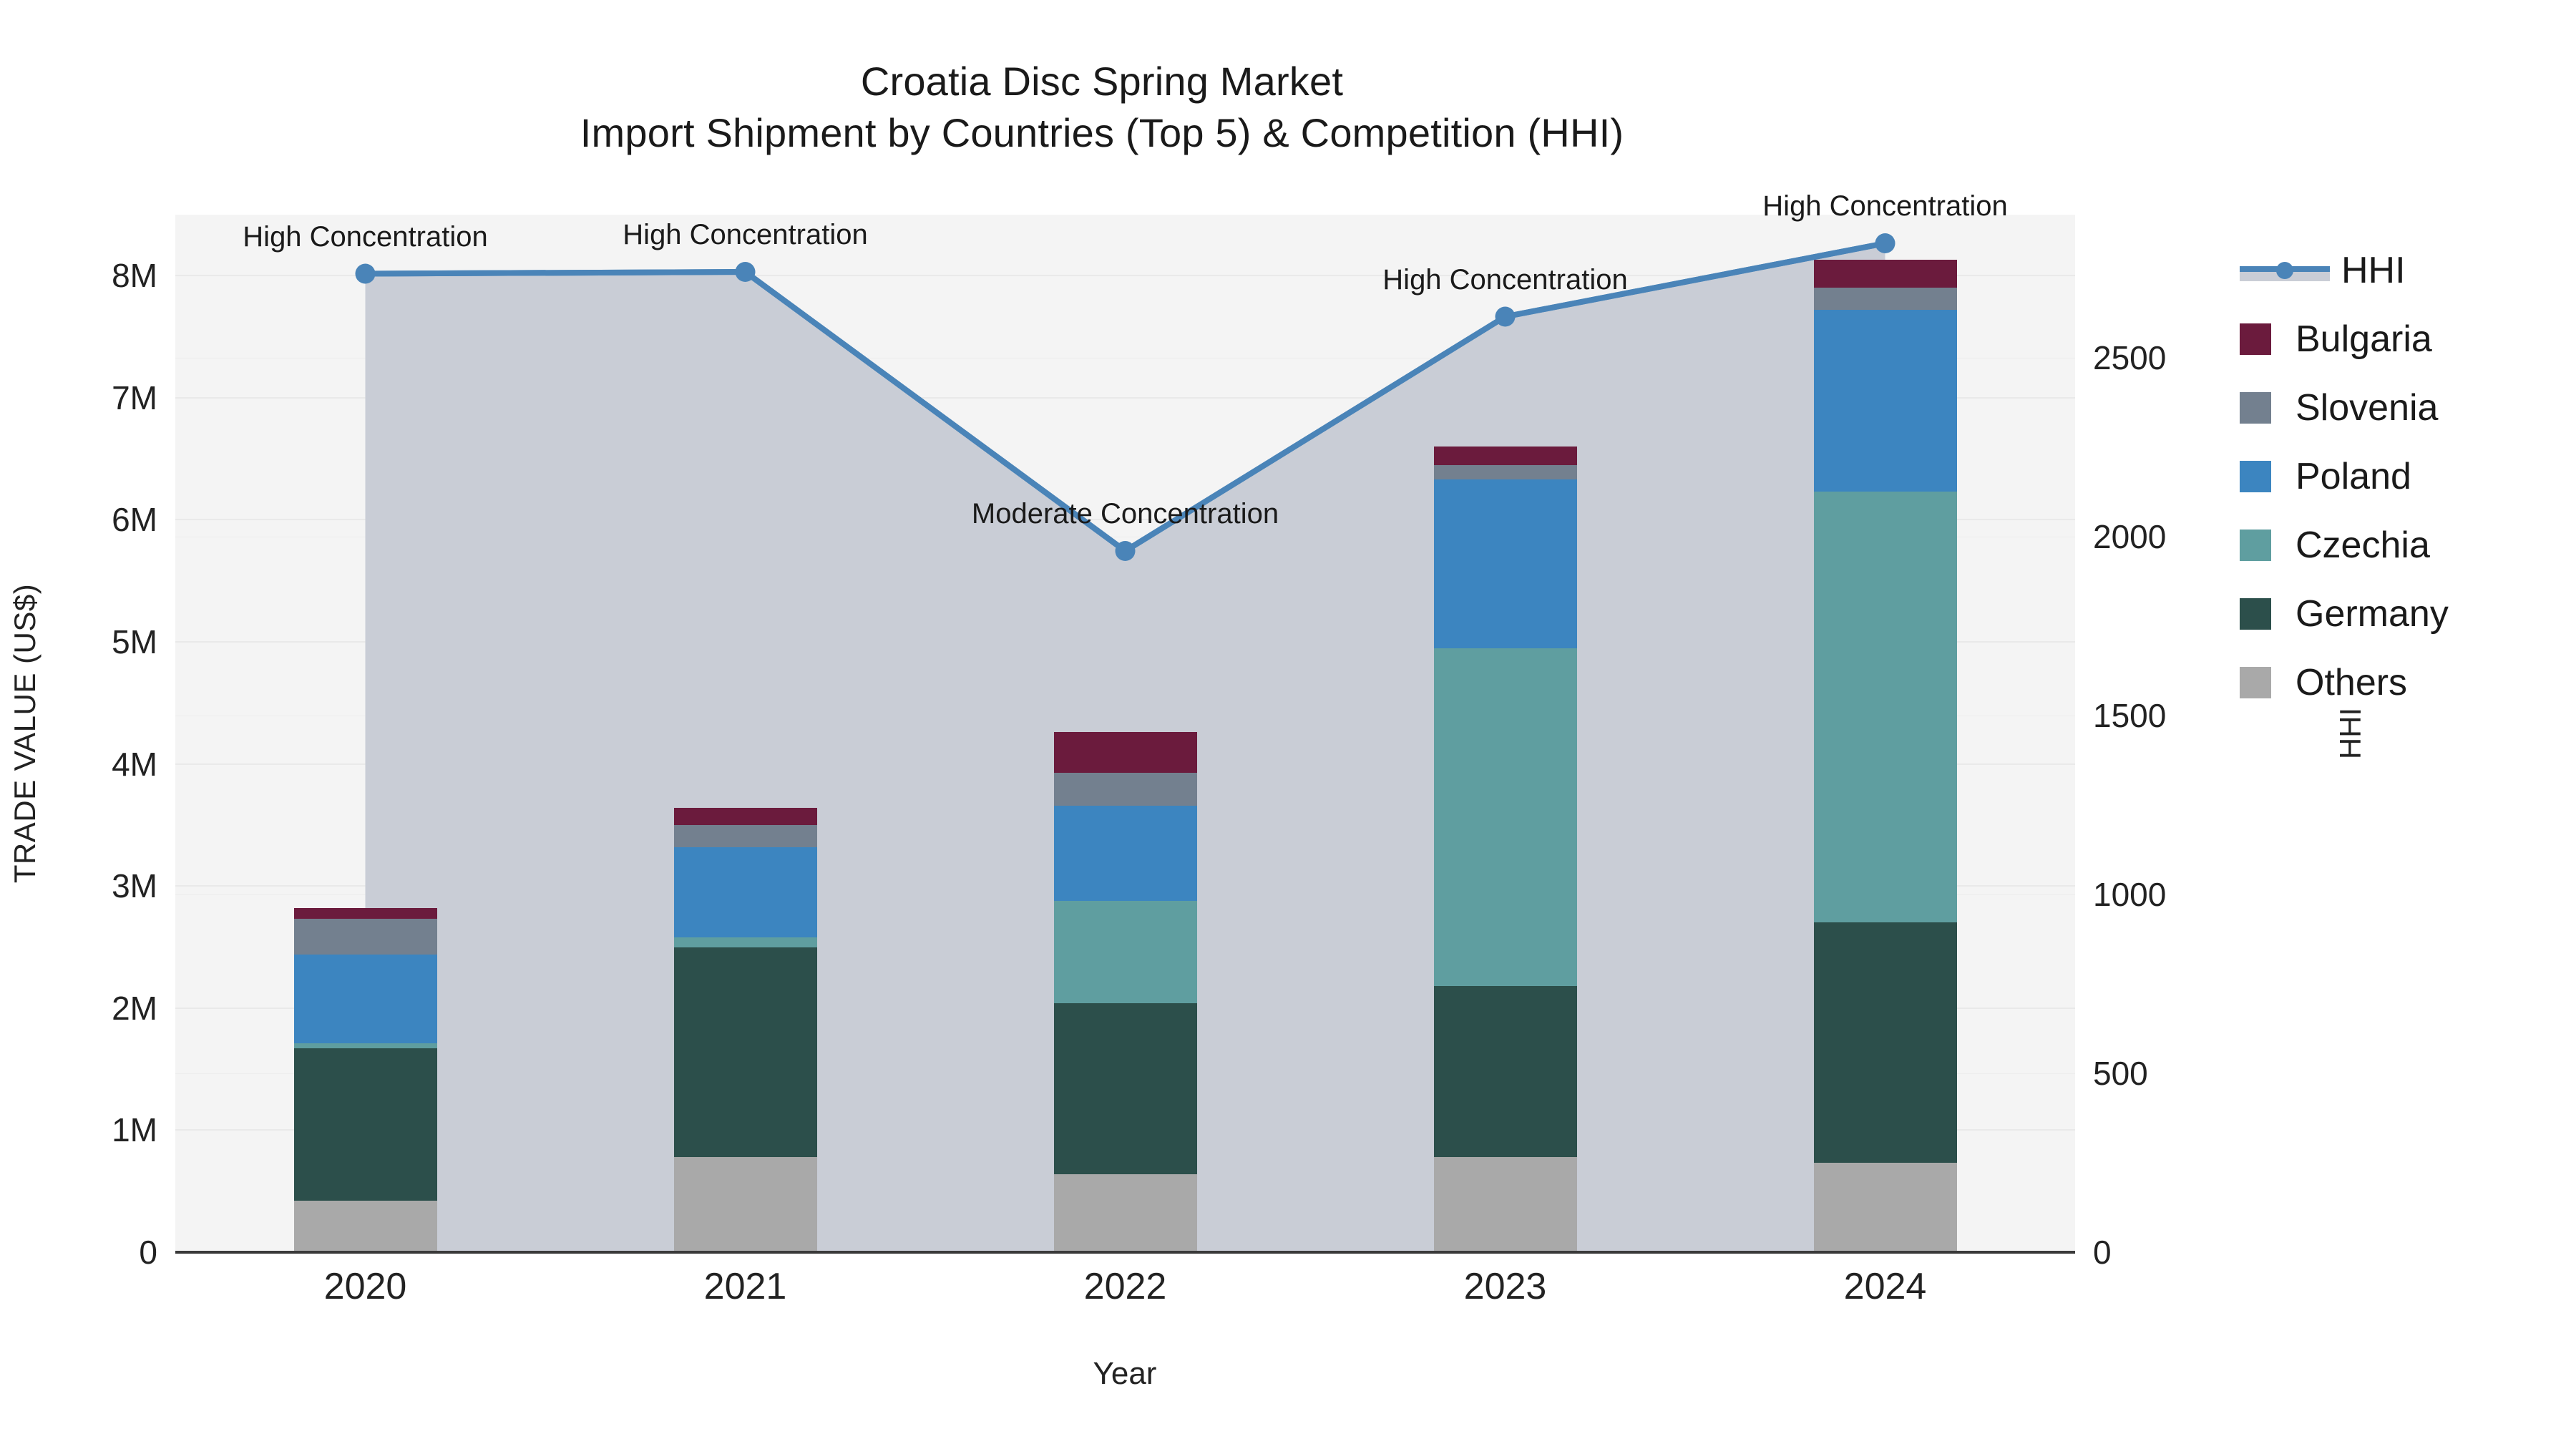 Image resolution: width=2576 pixels, height=1449 pixels. What do you see at coordinates (2367, 408) in the screenshot?
I see `legend-label: Slovenia` at bounding box center [2367, 408].